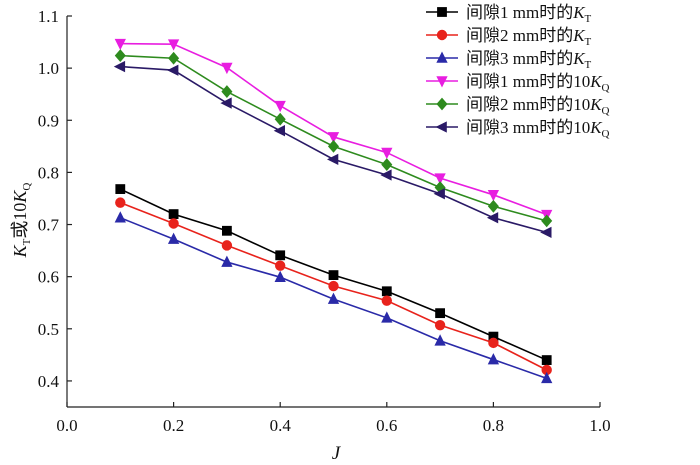 The width and height of the screenshot is (700, 465). Describe the element at coordinates (49, 225) in the screenshot. I see `y-tick-label: 0.7` at that location.